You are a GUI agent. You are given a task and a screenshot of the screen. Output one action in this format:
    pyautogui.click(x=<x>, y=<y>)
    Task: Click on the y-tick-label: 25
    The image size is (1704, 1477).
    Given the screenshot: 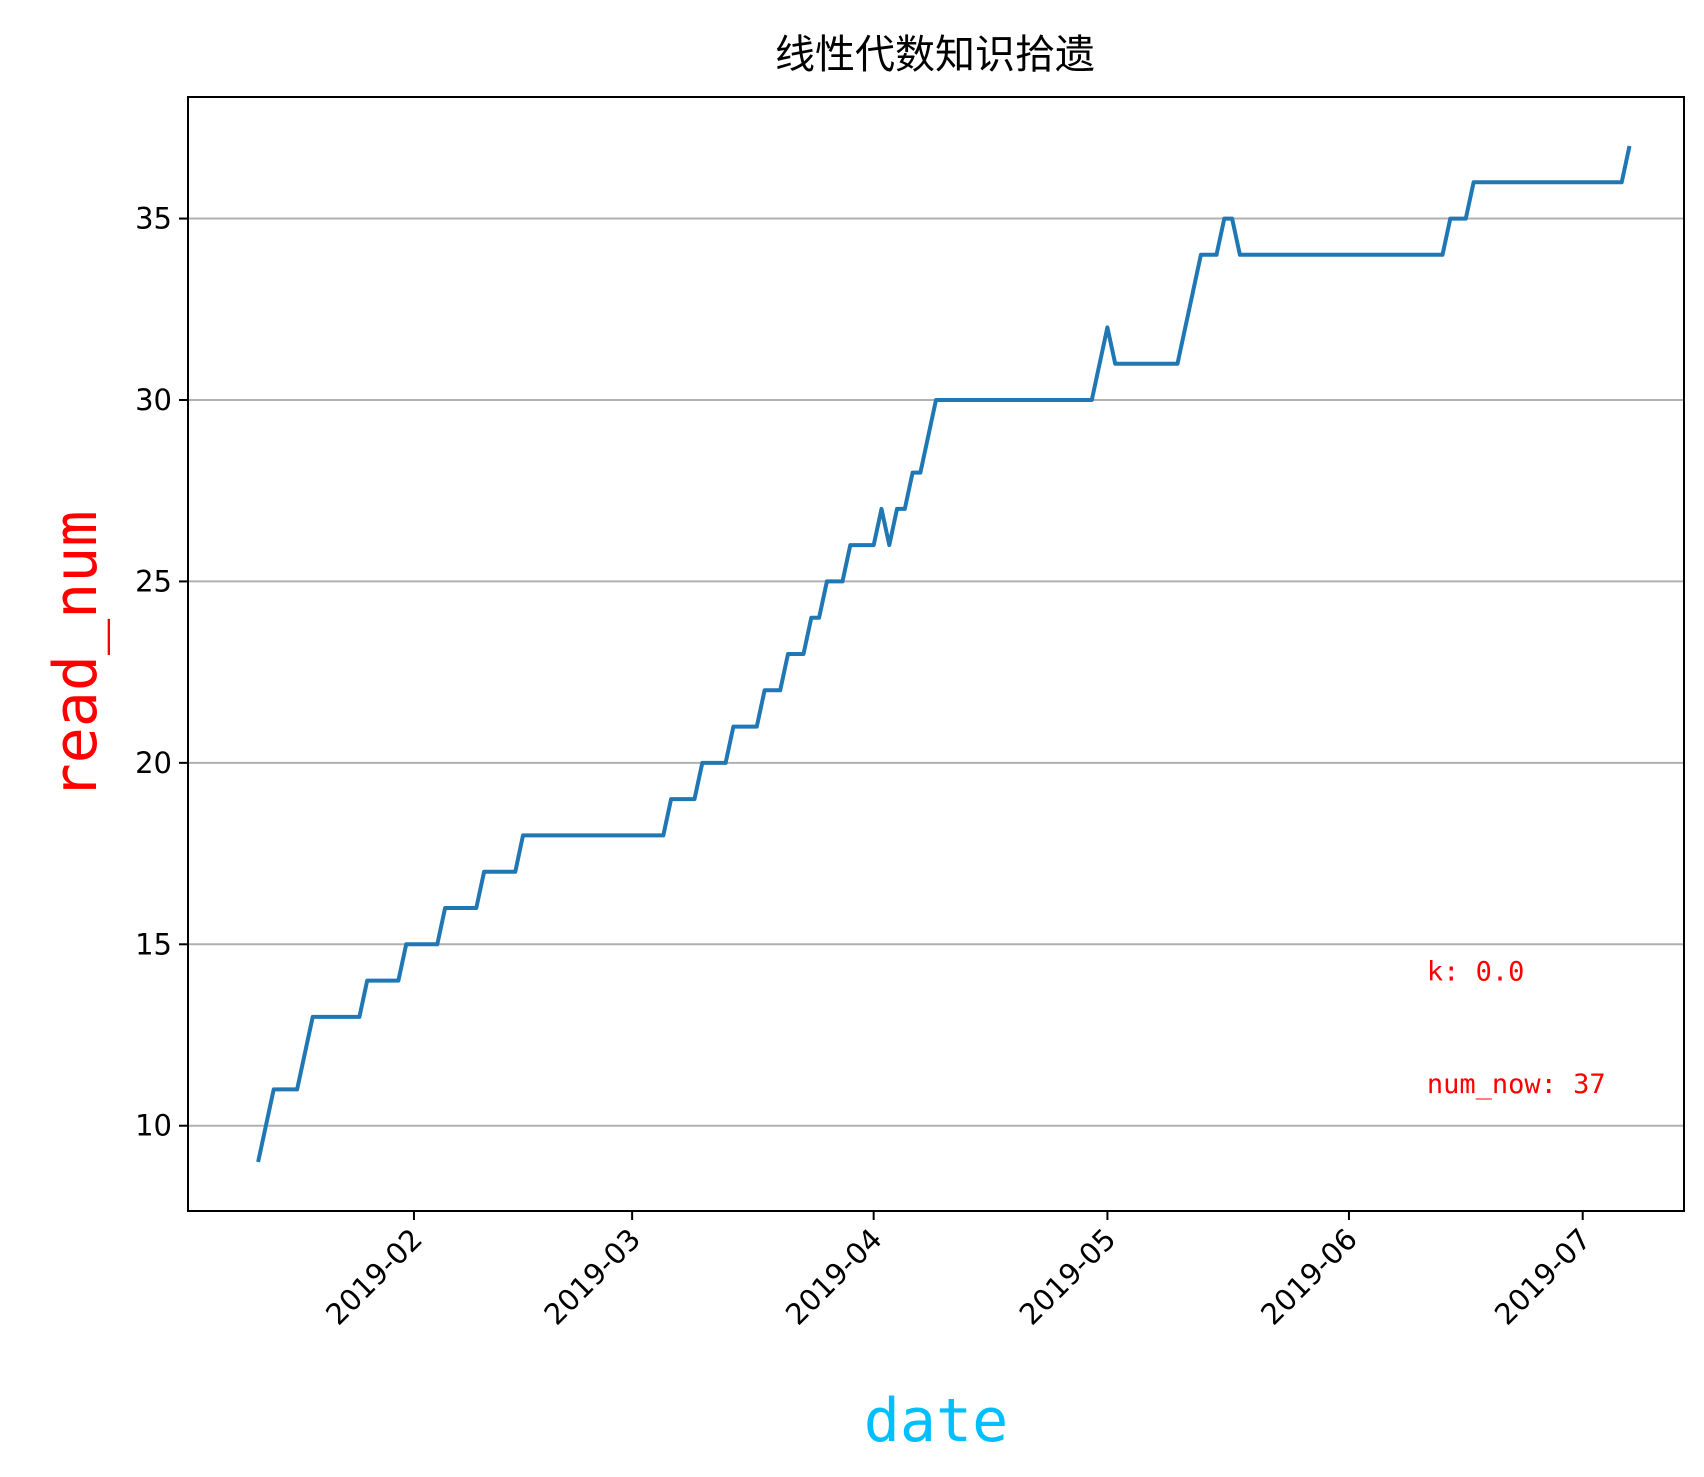 What is the action you would take?
    pyautogui.click(x=153, y=581)
    